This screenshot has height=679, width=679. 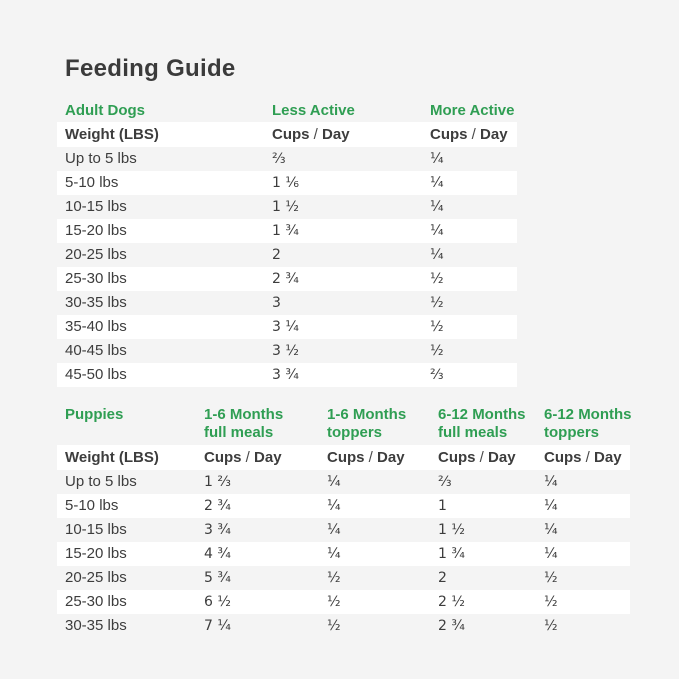 What do you see at coordinates (343, 602) in the screenshot?
I see `table-row: 25-30 lbs 6 ½ ½ 2 ½ ½` at bounding box center [343, 602].